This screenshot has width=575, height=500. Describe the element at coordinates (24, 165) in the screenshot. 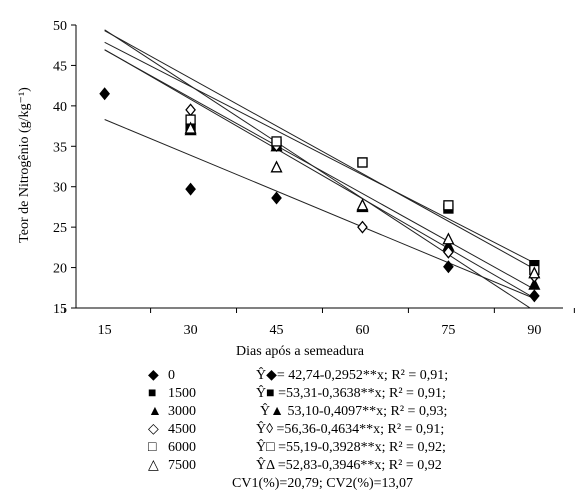

I see `y-axis-label: Teor de Nitrogênio (g/kg⁻¹)` at that location.